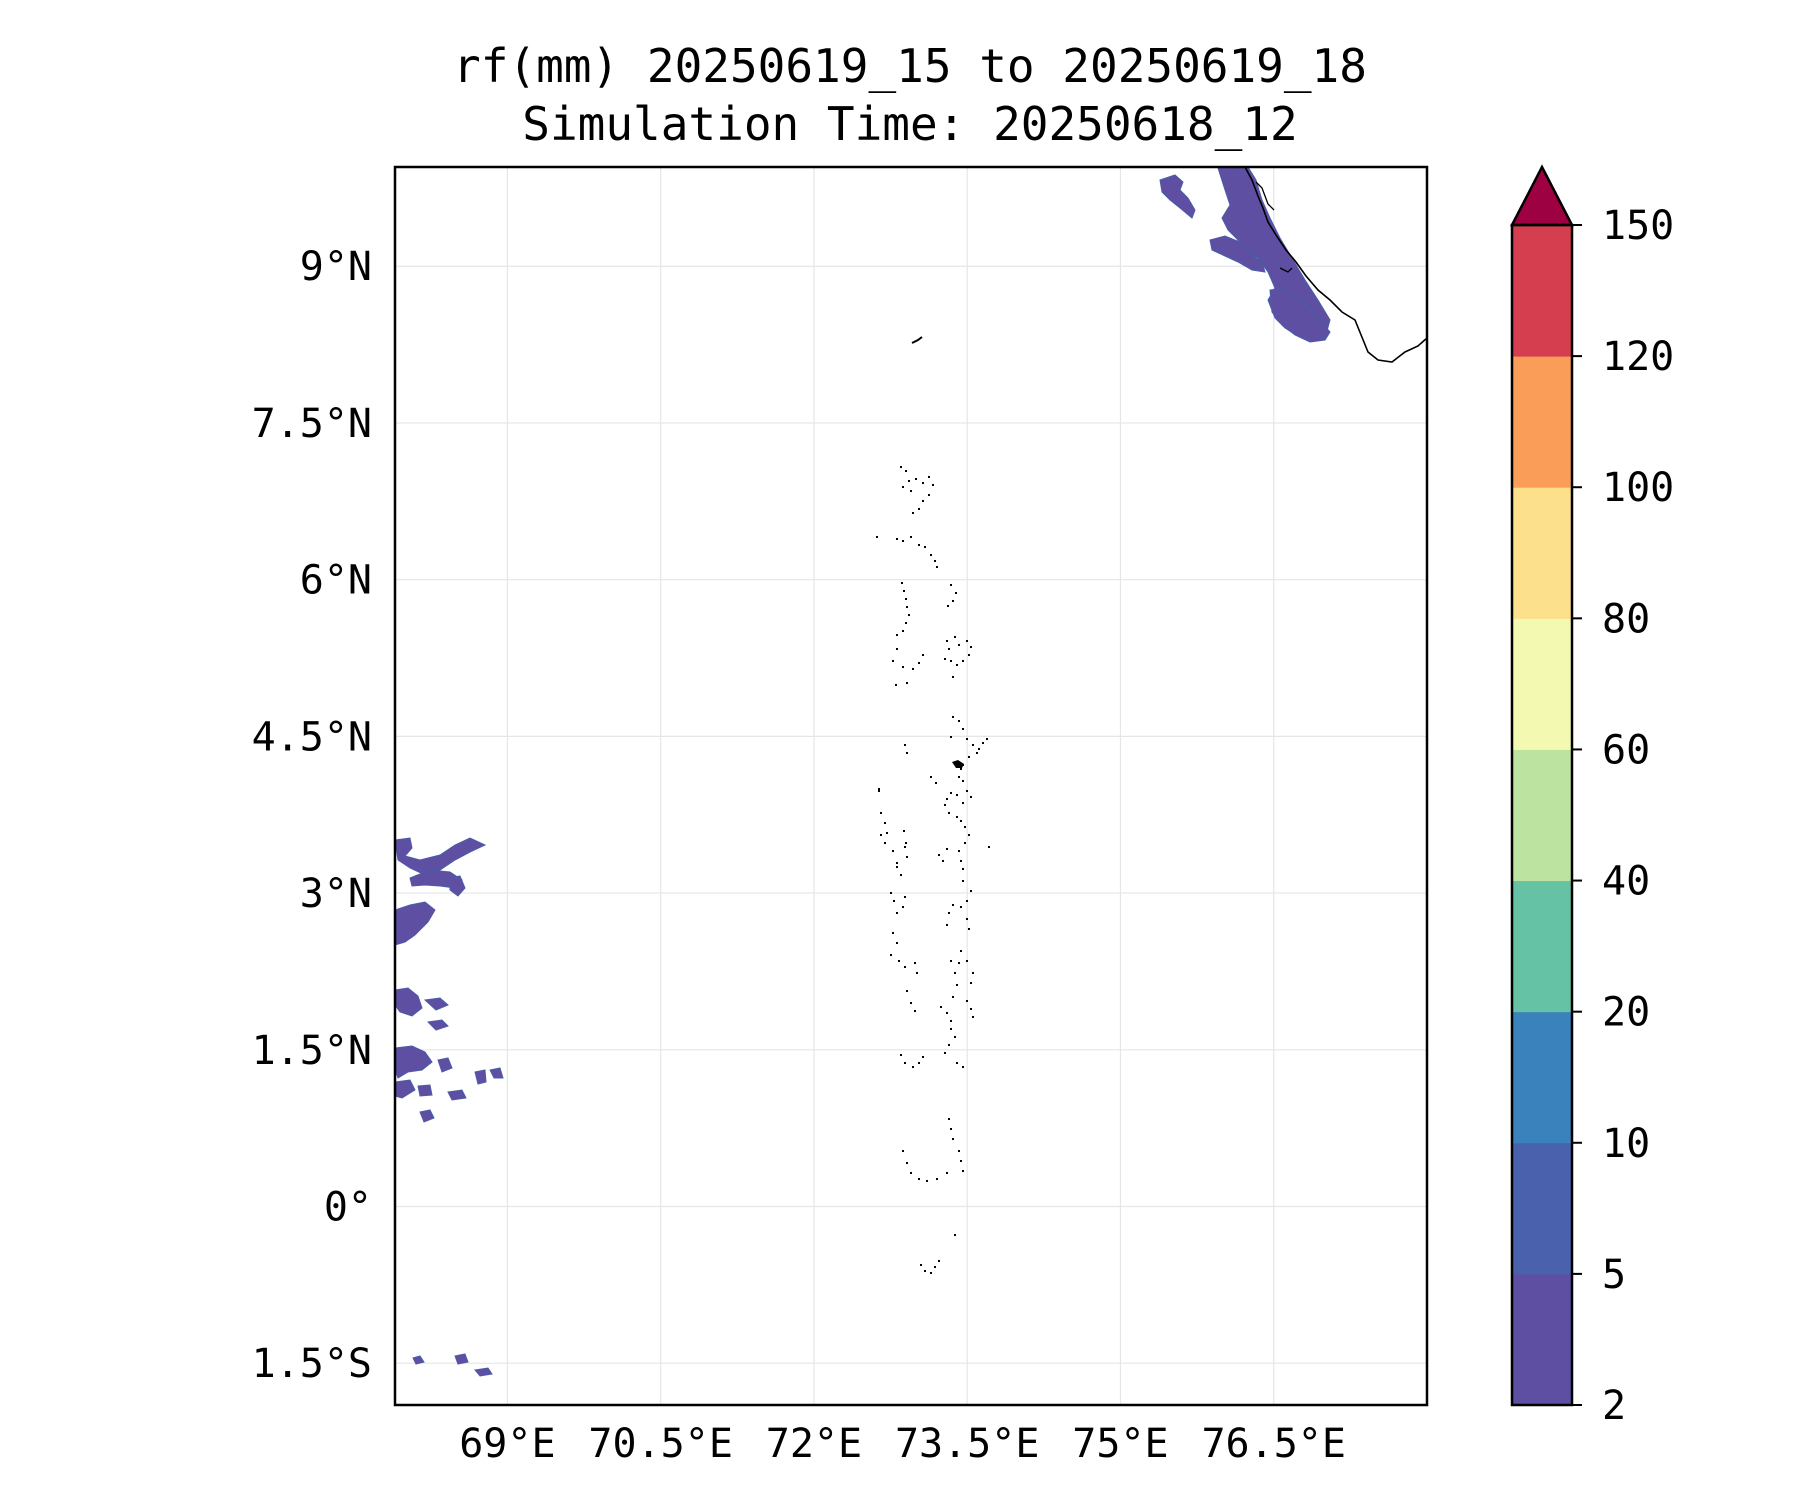  Describe the element at coordinates (436, 1004) in the screenshot. I see `rain-patch-west-1-9N-b` at that location.